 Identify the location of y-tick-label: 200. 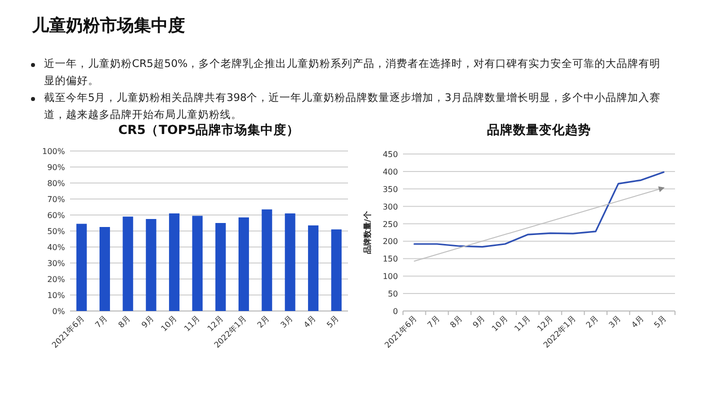
(390, 241).